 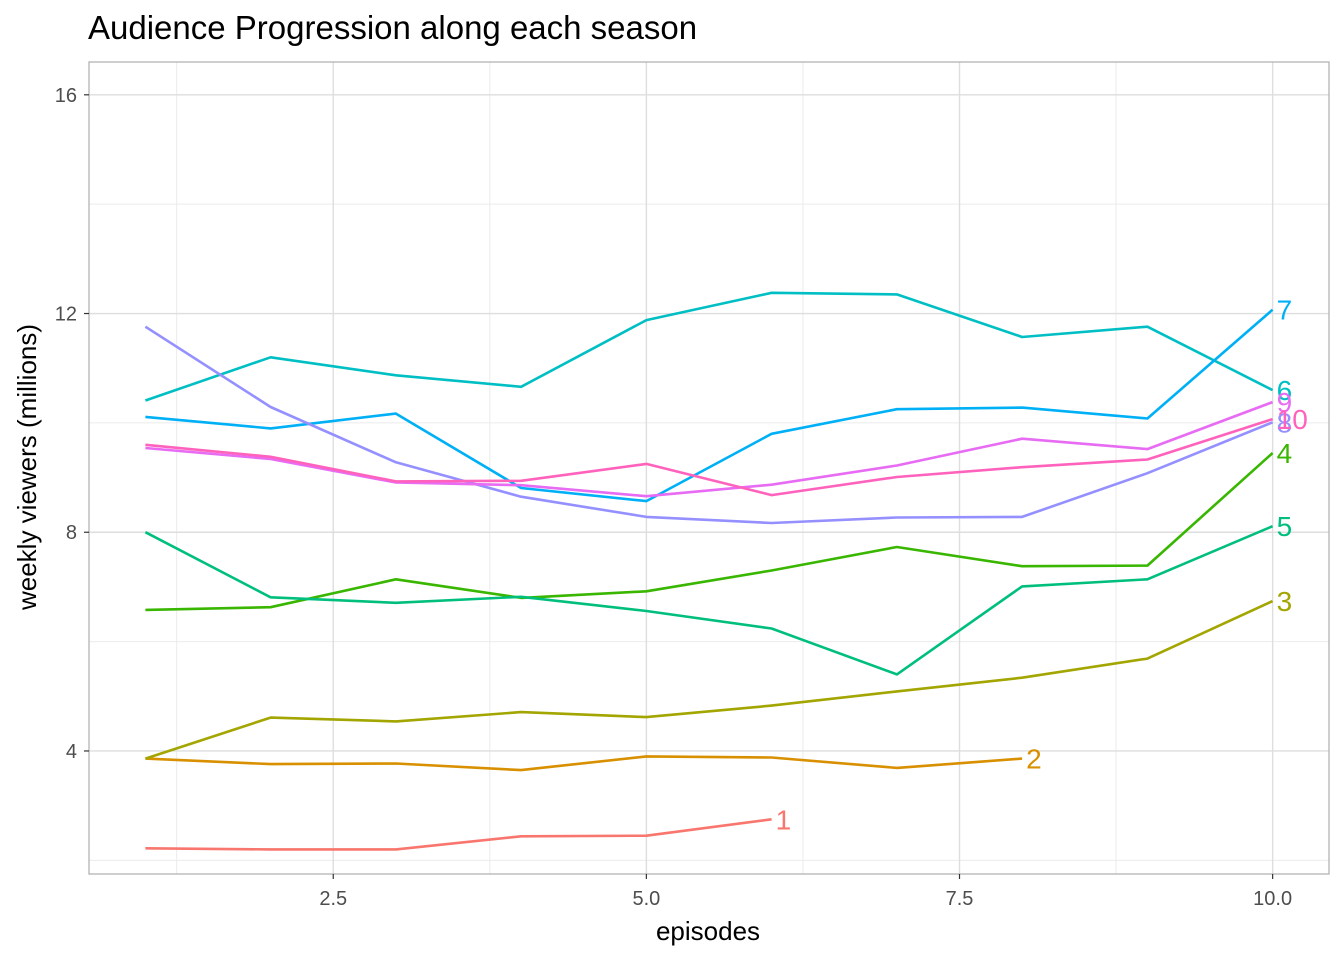 I want to click on series-end-label: 1, so click(x=784, y=819).